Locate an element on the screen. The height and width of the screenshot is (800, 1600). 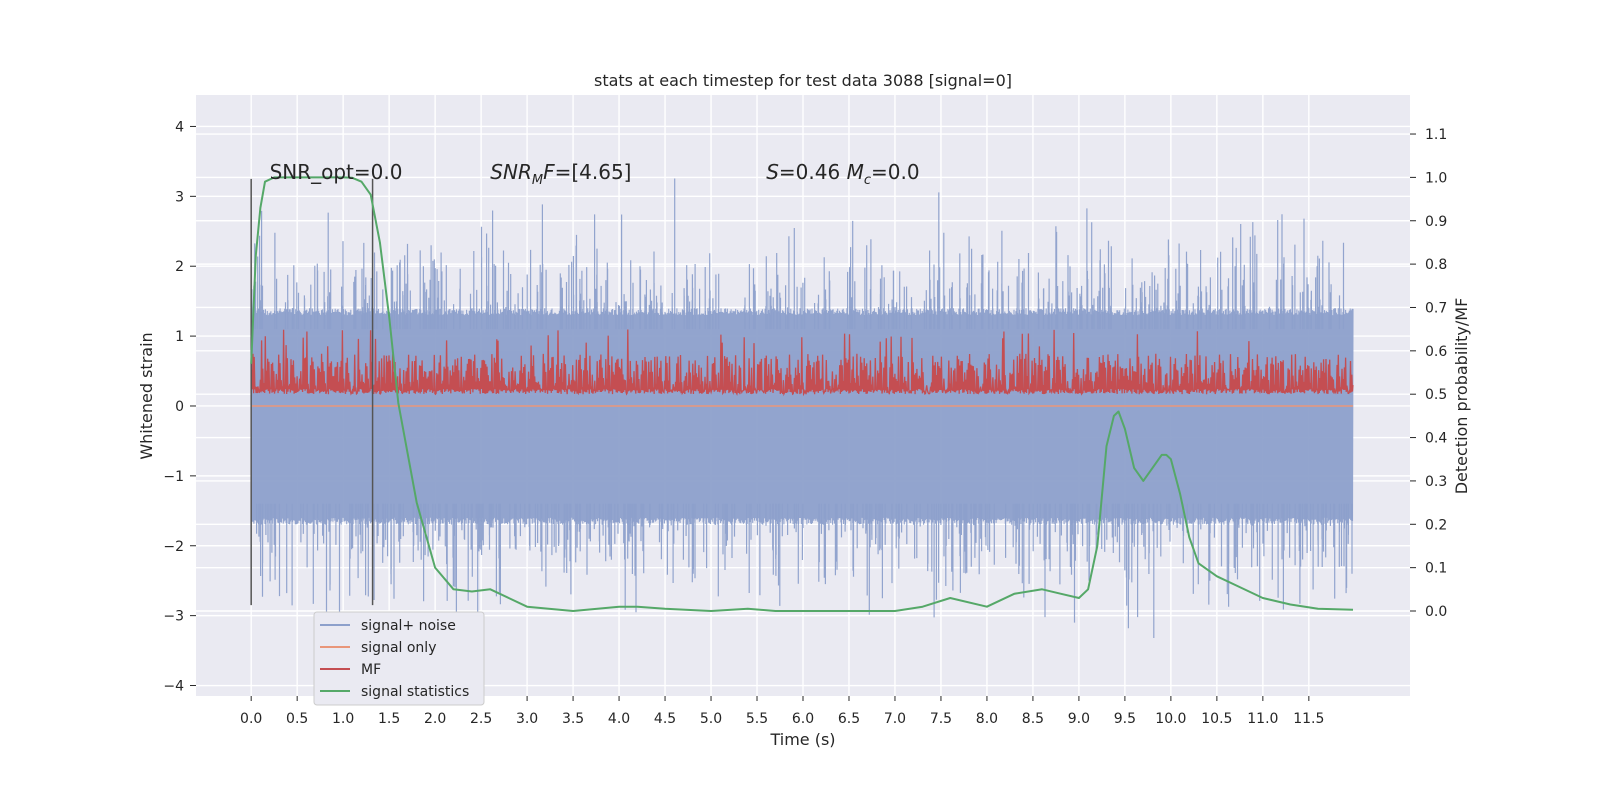
x-tick-label: 10.5 is located at coordinates (1216, 719).